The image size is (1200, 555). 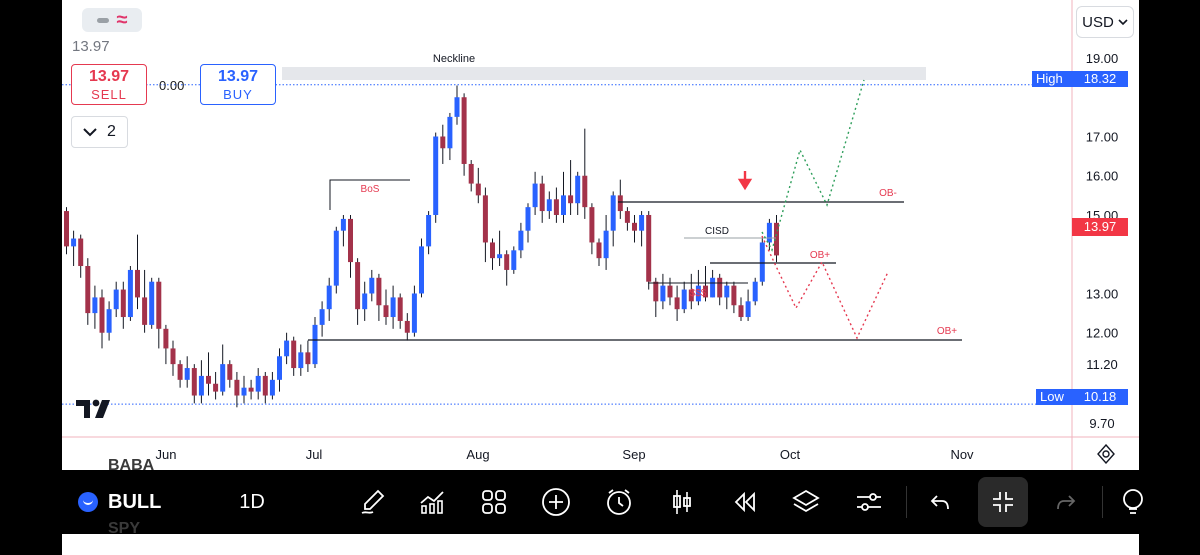 I want to click on layout-icon, so click(x=494, y=502).